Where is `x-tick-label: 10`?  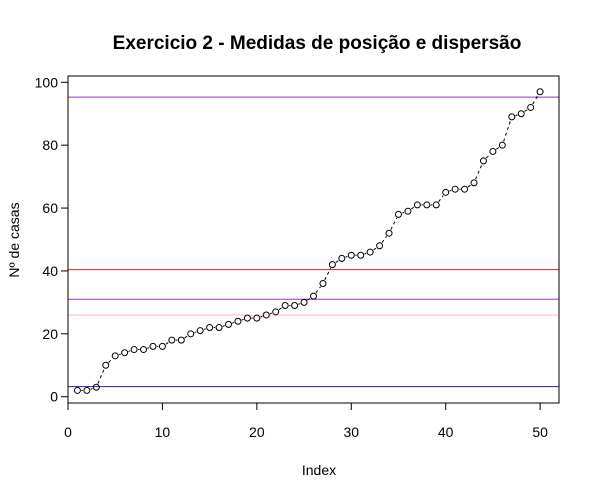
x-tick-label: 10 is located at coordinates (163, 432).